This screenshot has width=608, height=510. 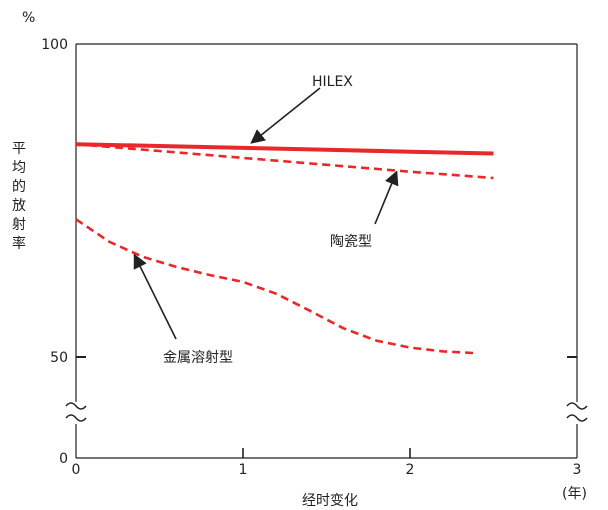 What do you see at coordinates (63, 459) in the screenshot?
I see `y-tick-label-0: 0` at bounding box center [63, 459].